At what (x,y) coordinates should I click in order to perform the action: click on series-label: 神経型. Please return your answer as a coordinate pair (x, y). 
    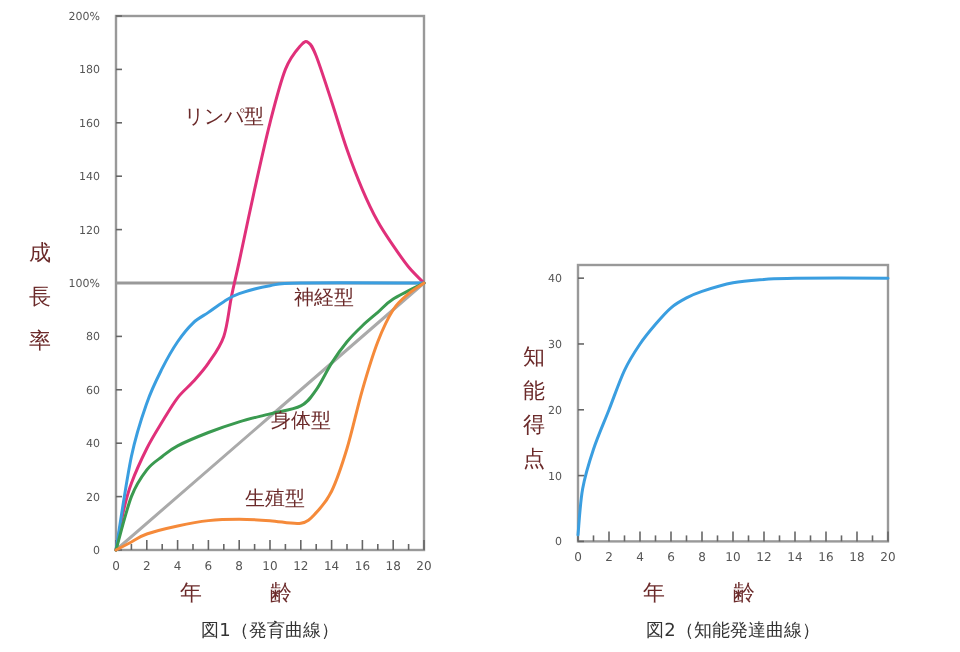
    Looking at the image, I should click on (323, 298).